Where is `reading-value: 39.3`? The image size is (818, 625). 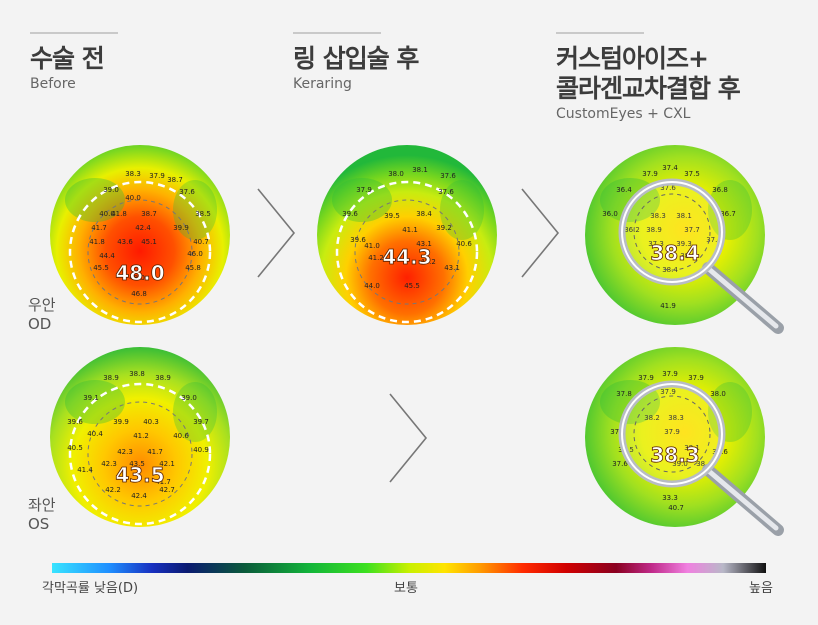
reading-value: 39.3 is located at coordinates (684, 244).